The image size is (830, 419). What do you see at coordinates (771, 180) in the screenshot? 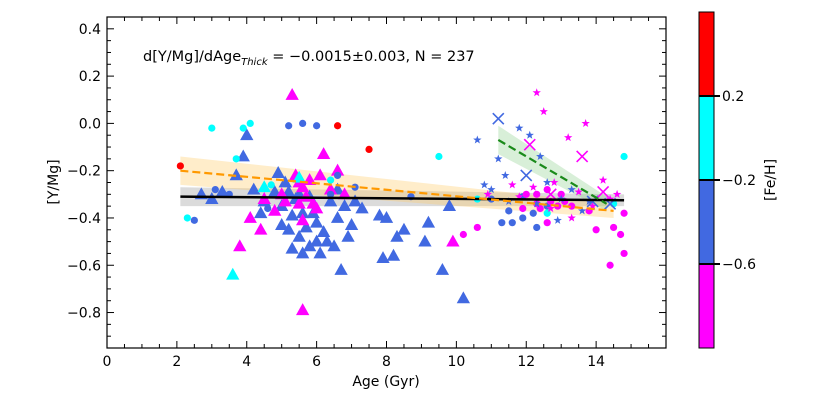
I see `colorbar-label: [Fe/H]` at bounding box center [771, 180].